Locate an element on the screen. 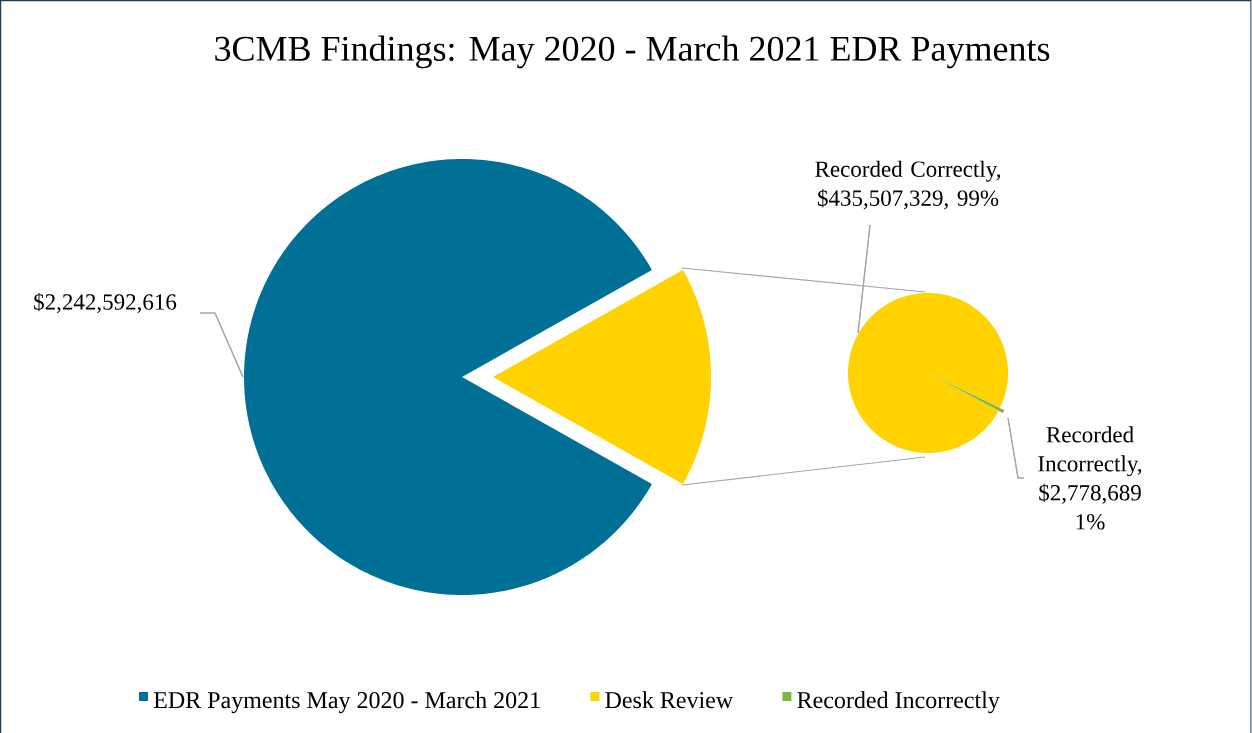  legend-label: EDR Payments May 2020 - March 2021 is located at coordinates (346, 702).